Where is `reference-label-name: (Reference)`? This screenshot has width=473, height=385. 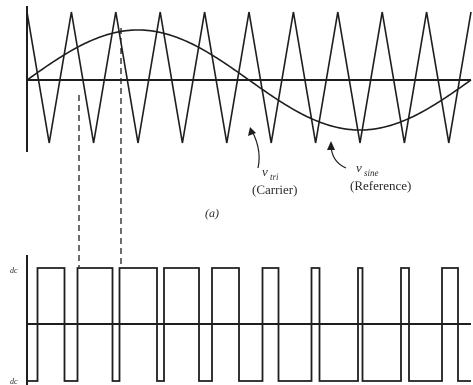 reference-label-name: (Reference) is located at coordinates (380, 185).